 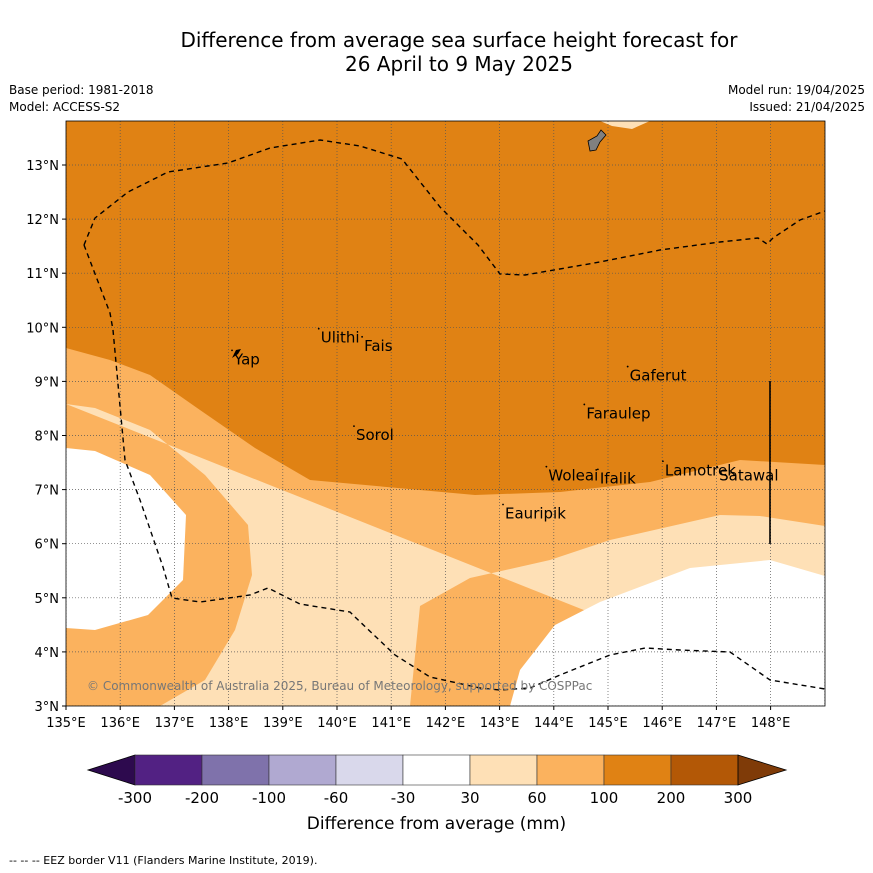 What do you see at coordinates (340, 338) in the screenshot?
I see `place-label-ulithi: Ulithi` at bounding box center [340, 338].